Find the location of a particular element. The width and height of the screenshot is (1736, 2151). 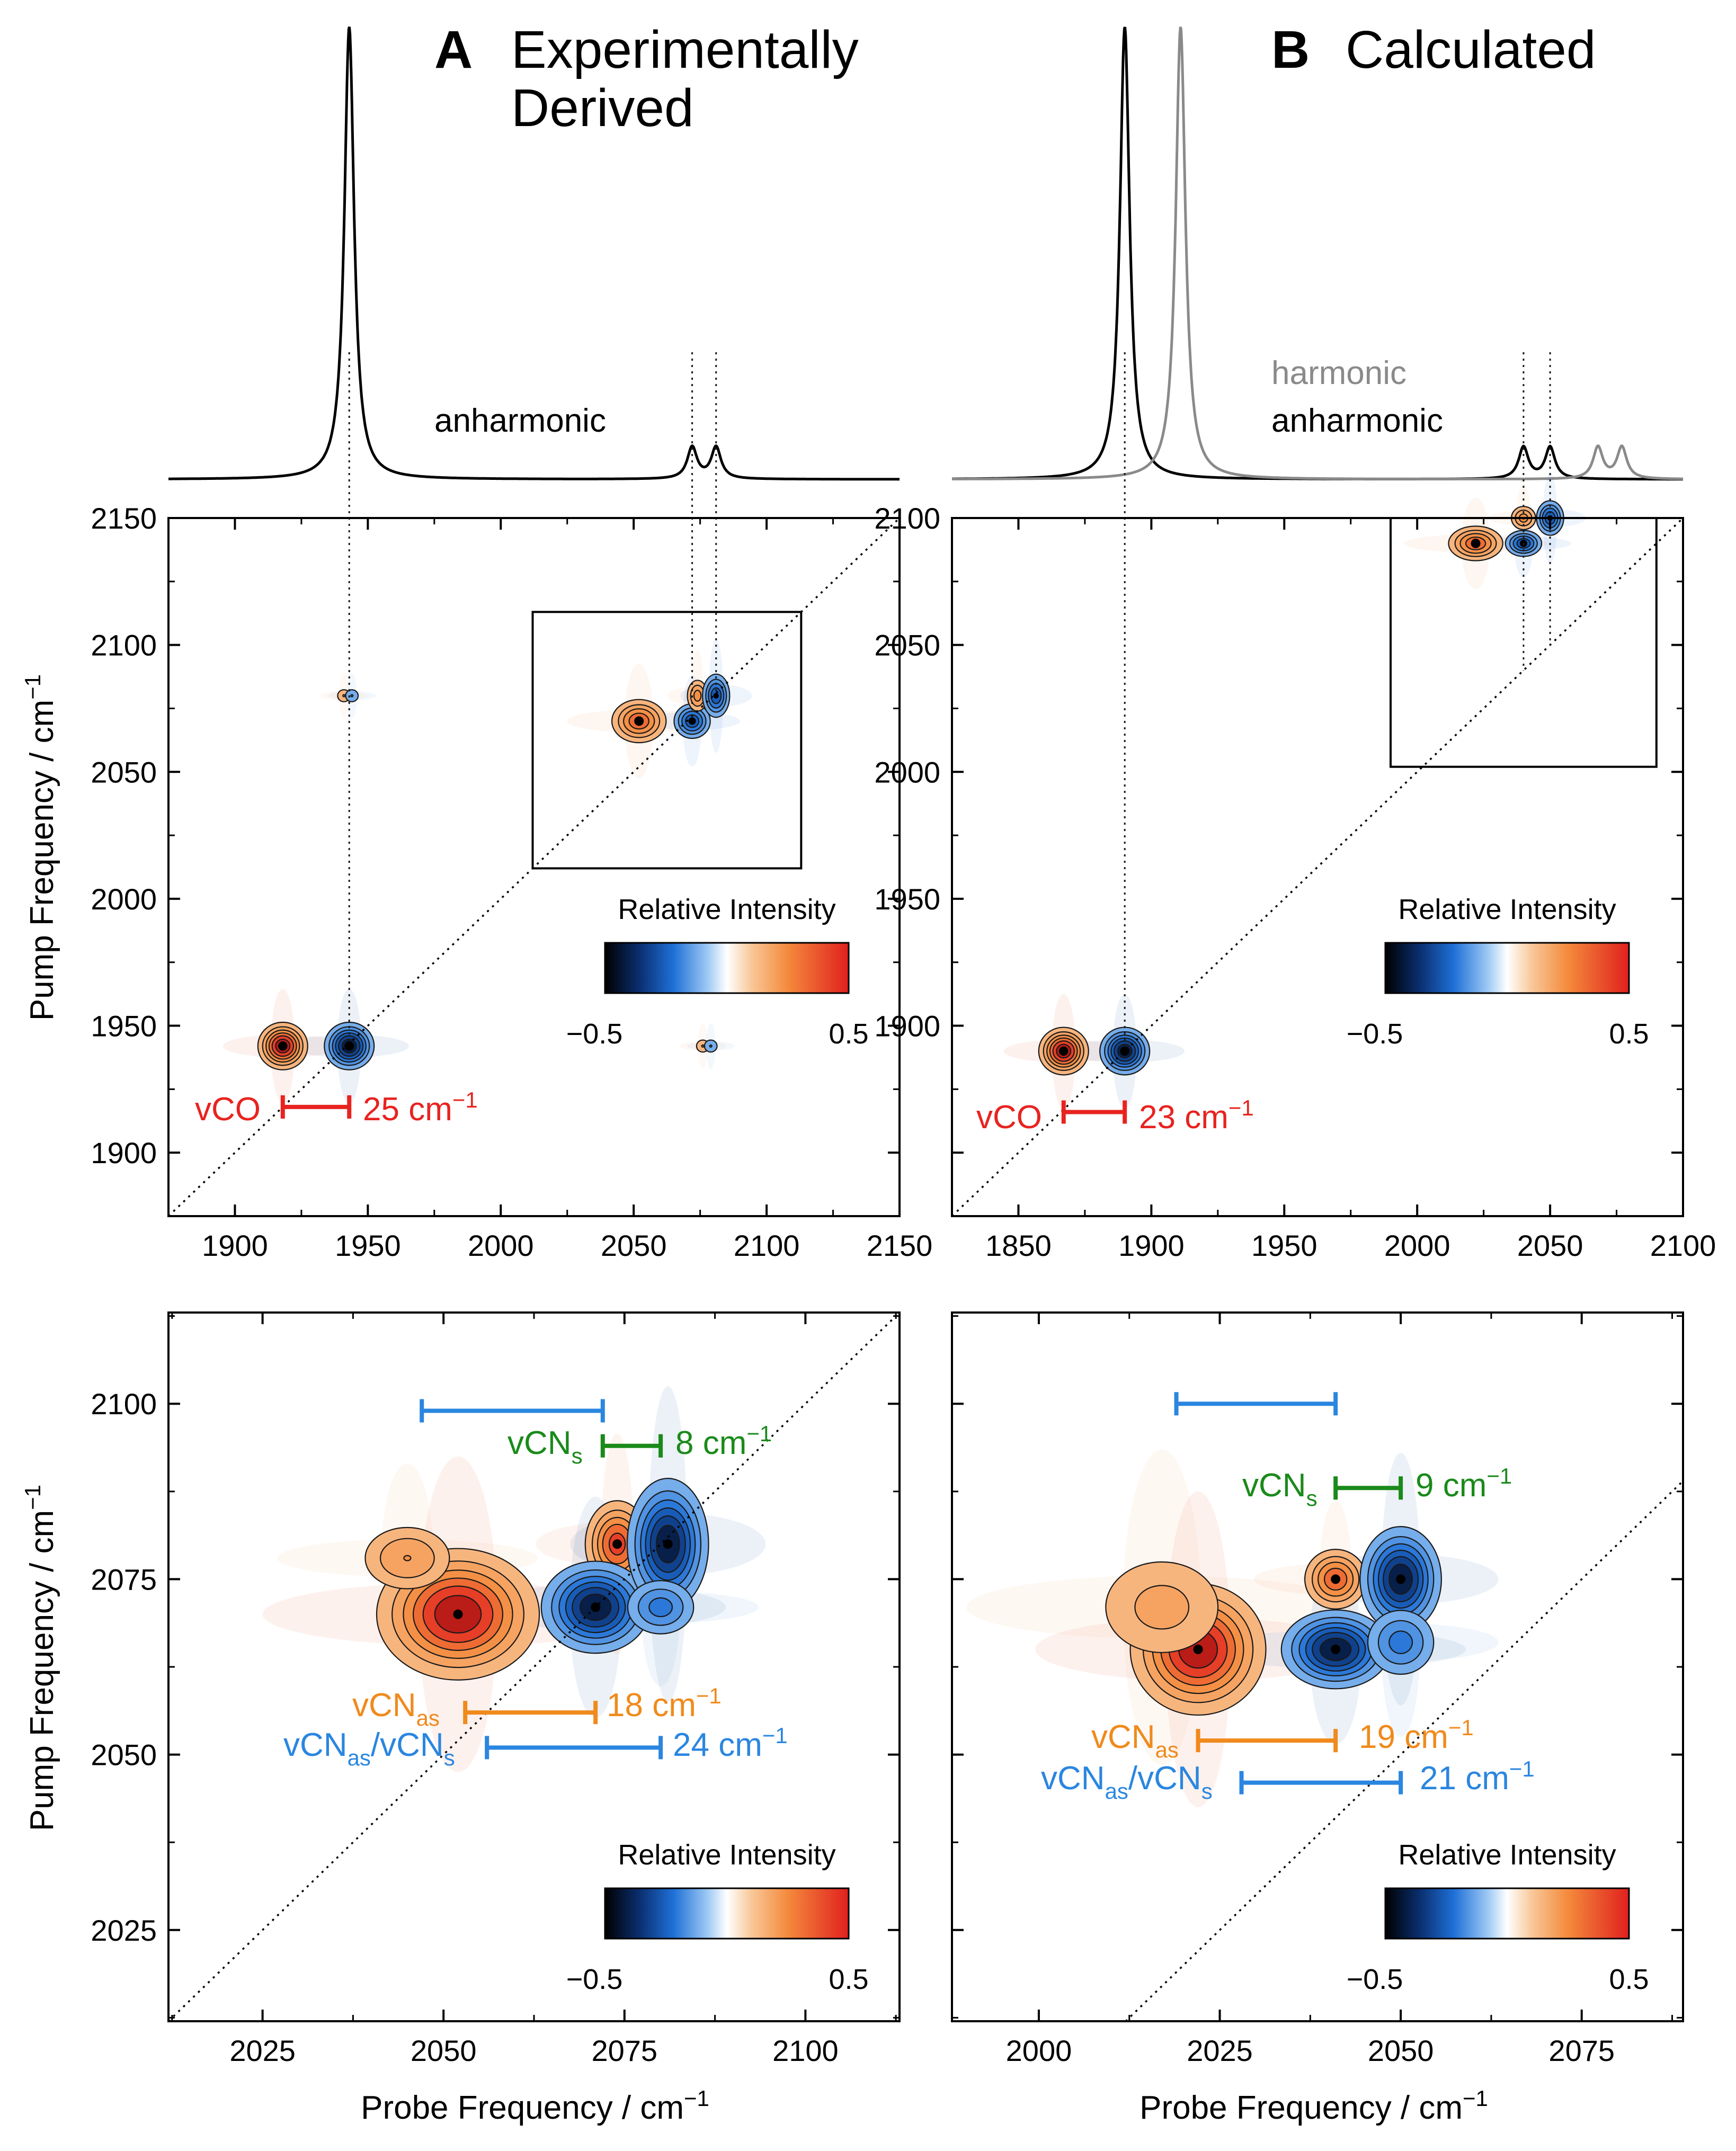

b-bot-mix-value: 21 cm−1 is located at coordinates (1477, 1776).